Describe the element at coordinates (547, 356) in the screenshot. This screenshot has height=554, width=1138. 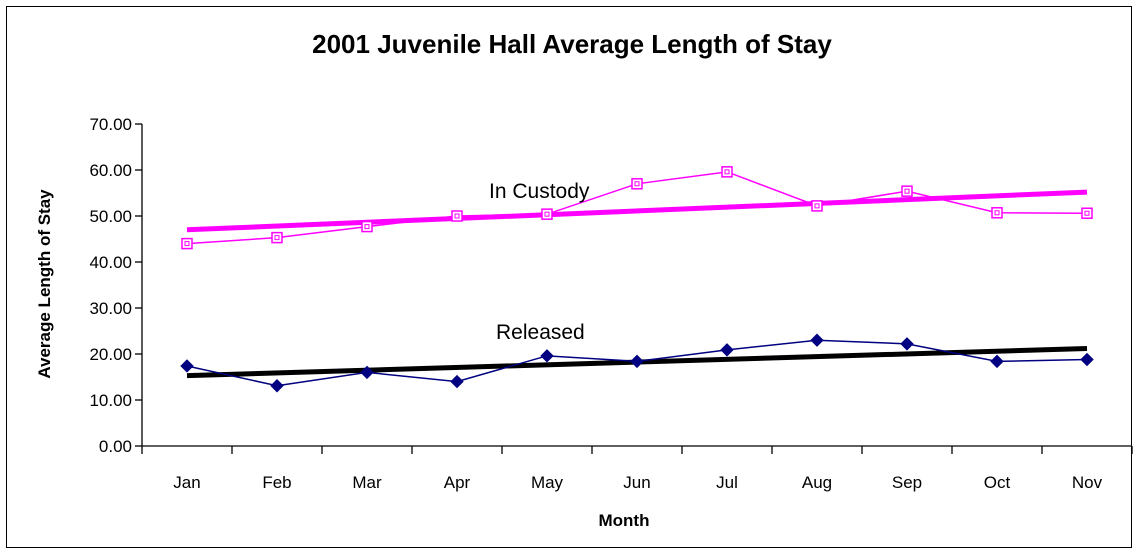
I see `data-point-released-may` at that location.